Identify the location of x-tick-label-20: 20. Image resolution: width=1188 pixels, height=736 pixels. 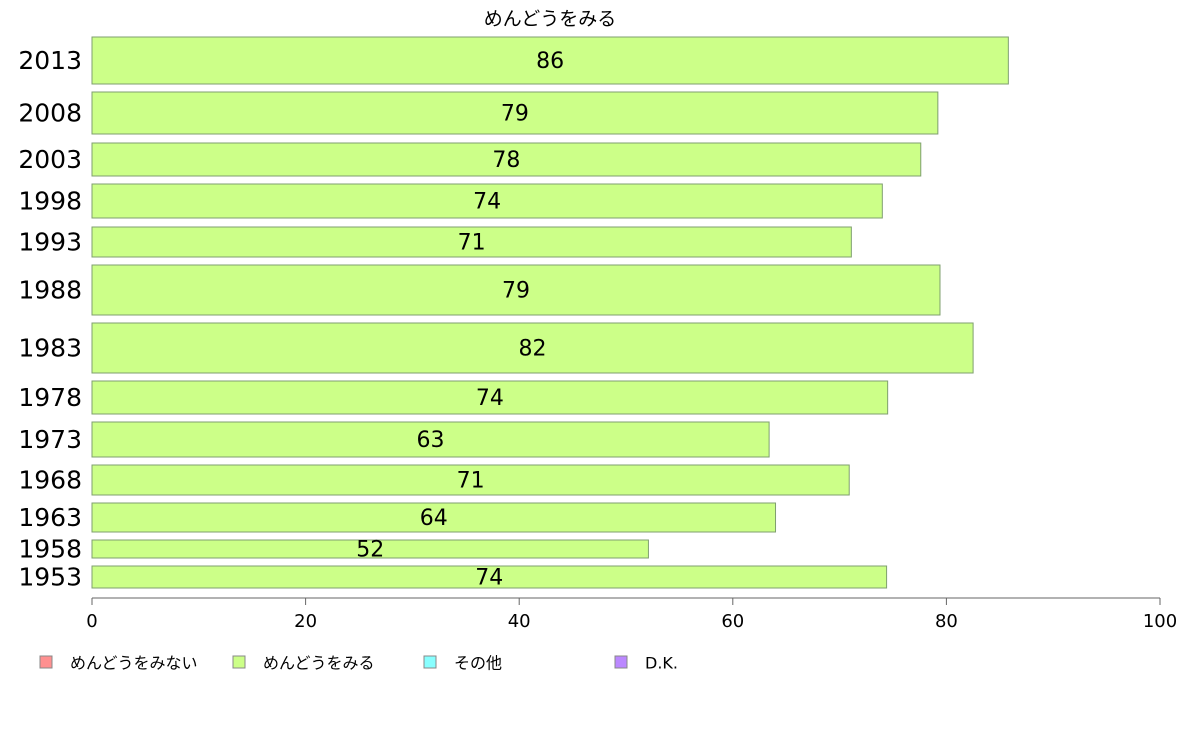
(305, 621).